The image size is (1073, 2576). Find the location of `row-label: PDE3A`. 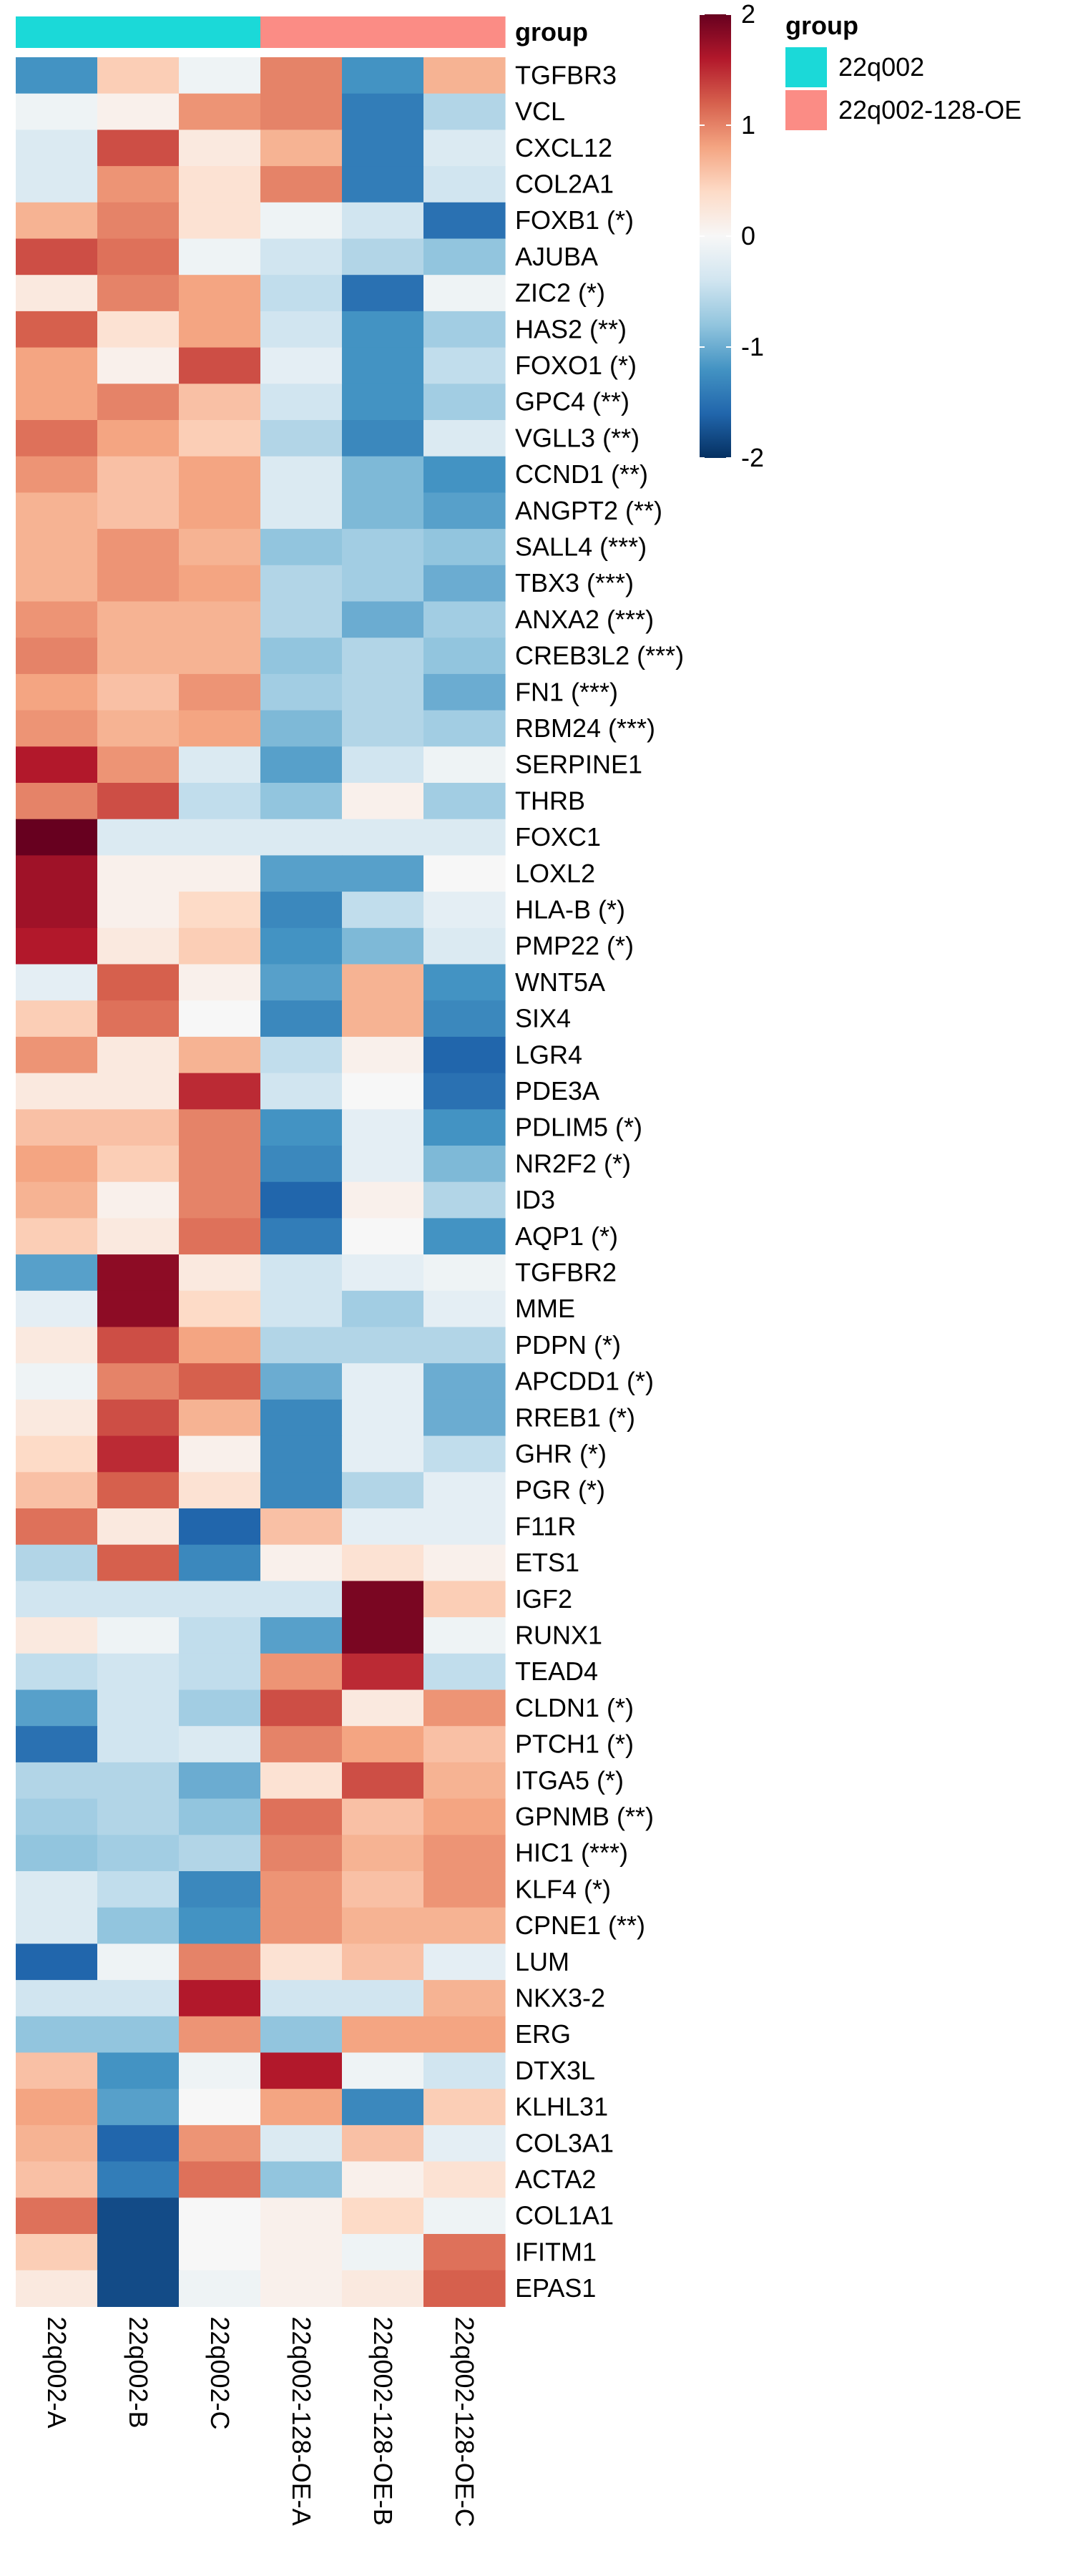

row-label: PDE3A is located at coordinates (557, 1091).